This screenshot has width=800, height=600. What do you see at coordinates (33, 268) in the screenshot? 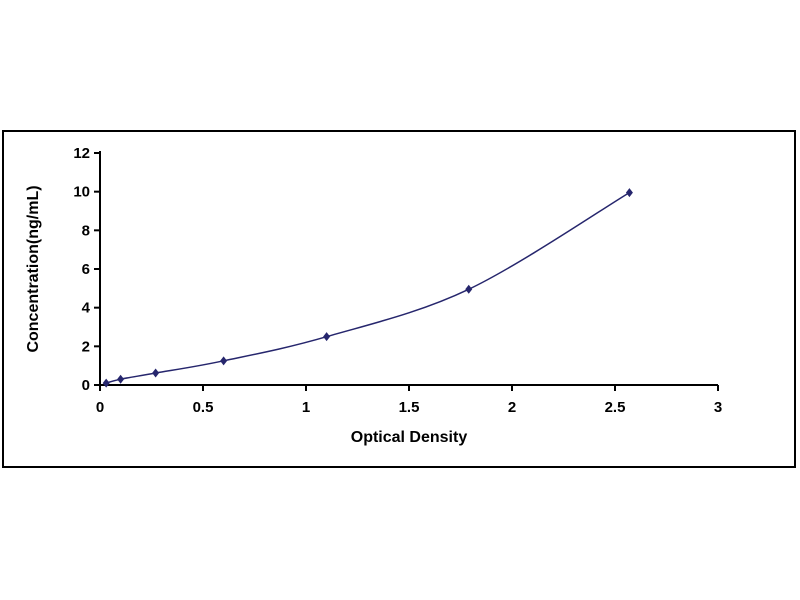
I see `y-axis-title: Concentration(ng/mL)` at bounding box center [33, 268].